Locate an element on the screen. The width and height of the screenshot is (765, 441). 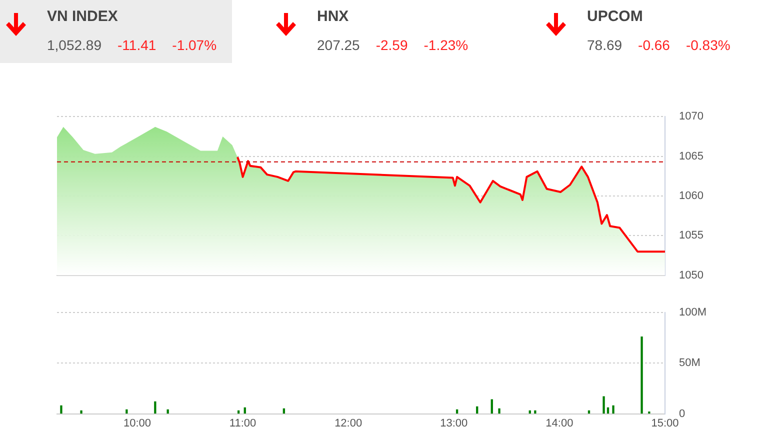
x-tick-label: 15:00 is located at coordinates (665, 423).